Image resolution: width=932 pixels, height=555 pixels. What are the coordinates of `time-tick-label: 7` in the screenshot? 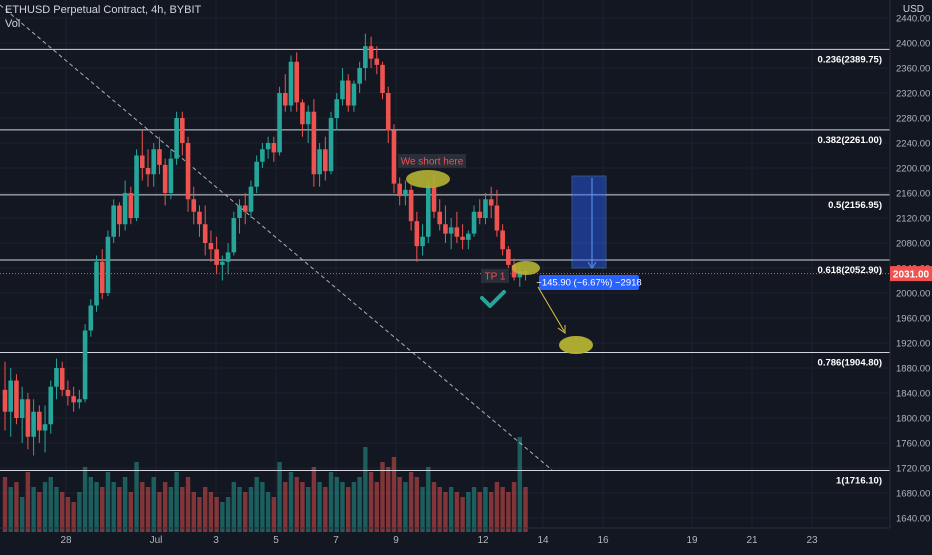 It's located at (336, 540).